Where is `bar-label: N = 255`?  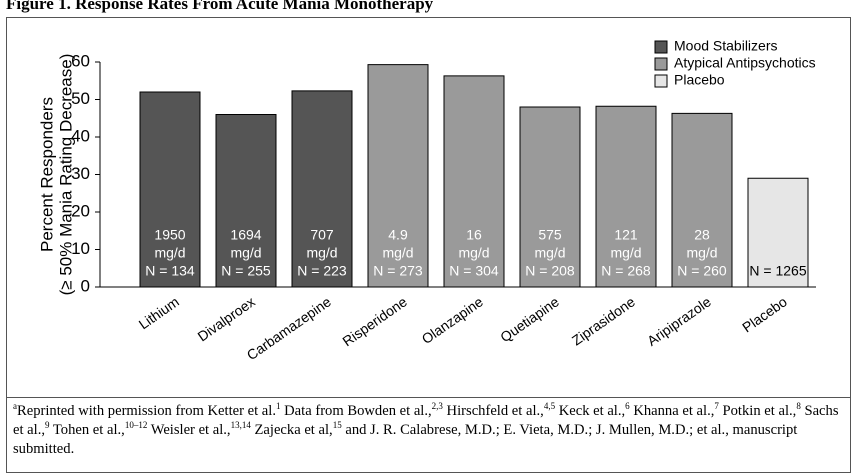 bar-label: N = 255 is located at coordinates (246, 271).